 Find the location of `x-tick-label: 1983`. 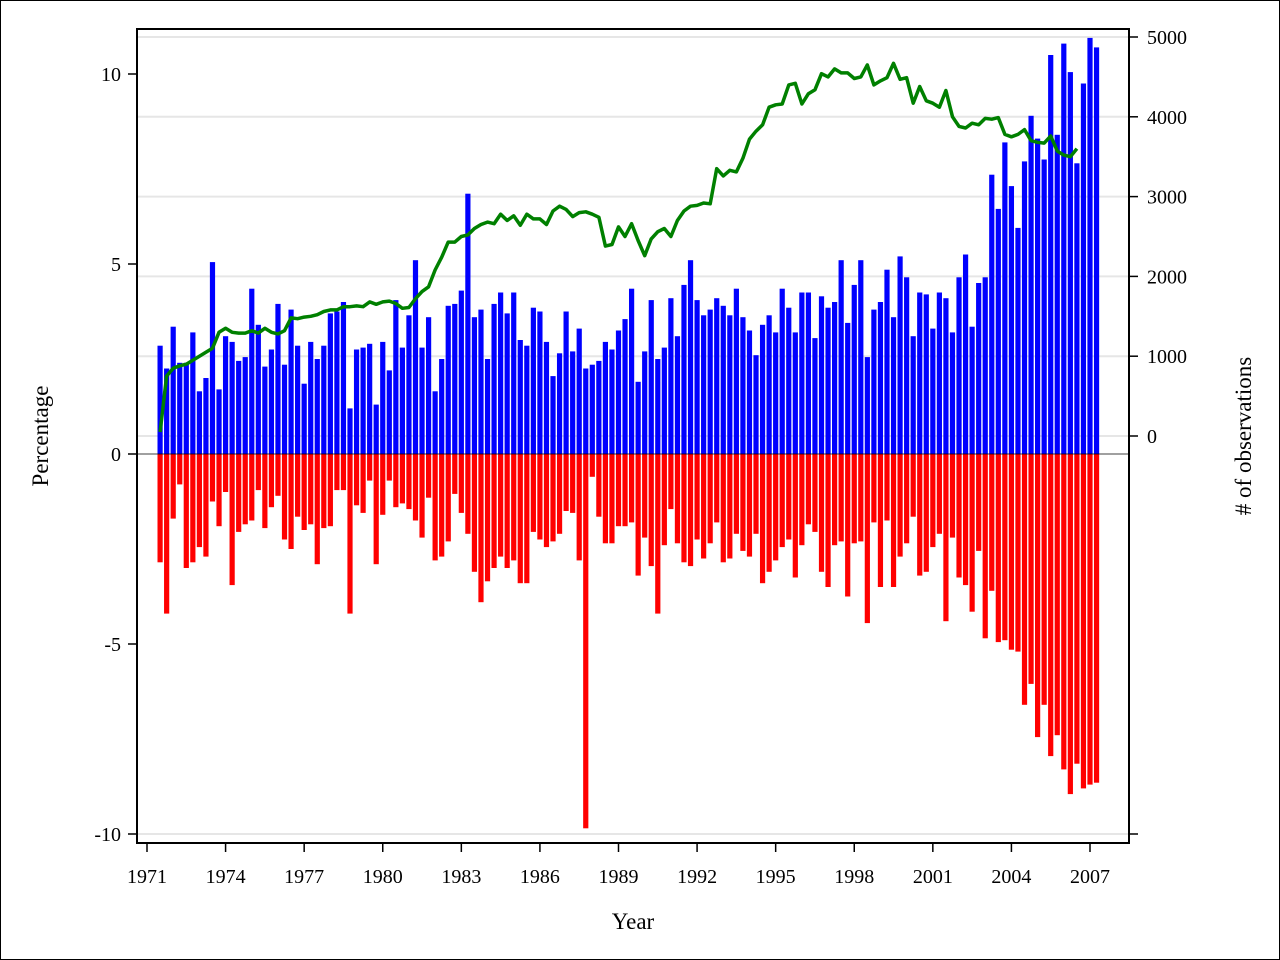

x-tick-label: 1983 is located at coordinates (461, 877).